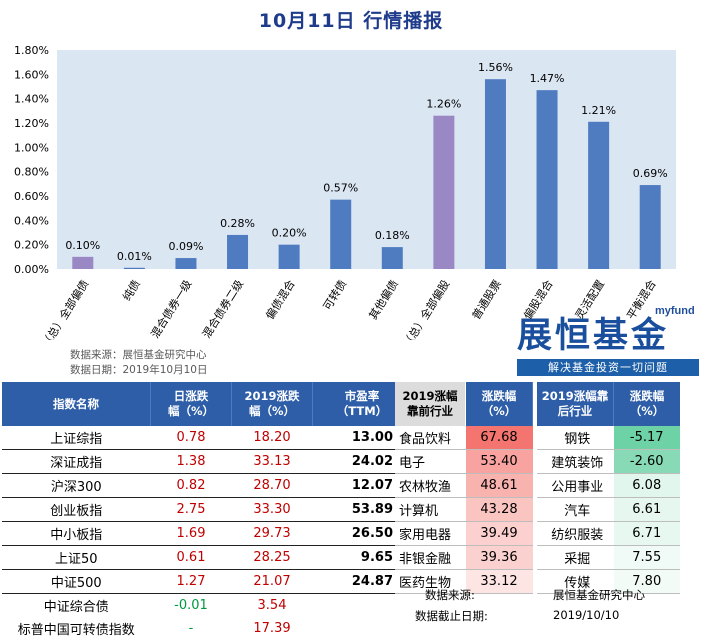 The height and width of the screenshot is (640, 702). Describe the element at coordinates (340, 188) in the screenshot. I see `bar-data-label: 0.57%` at that location.